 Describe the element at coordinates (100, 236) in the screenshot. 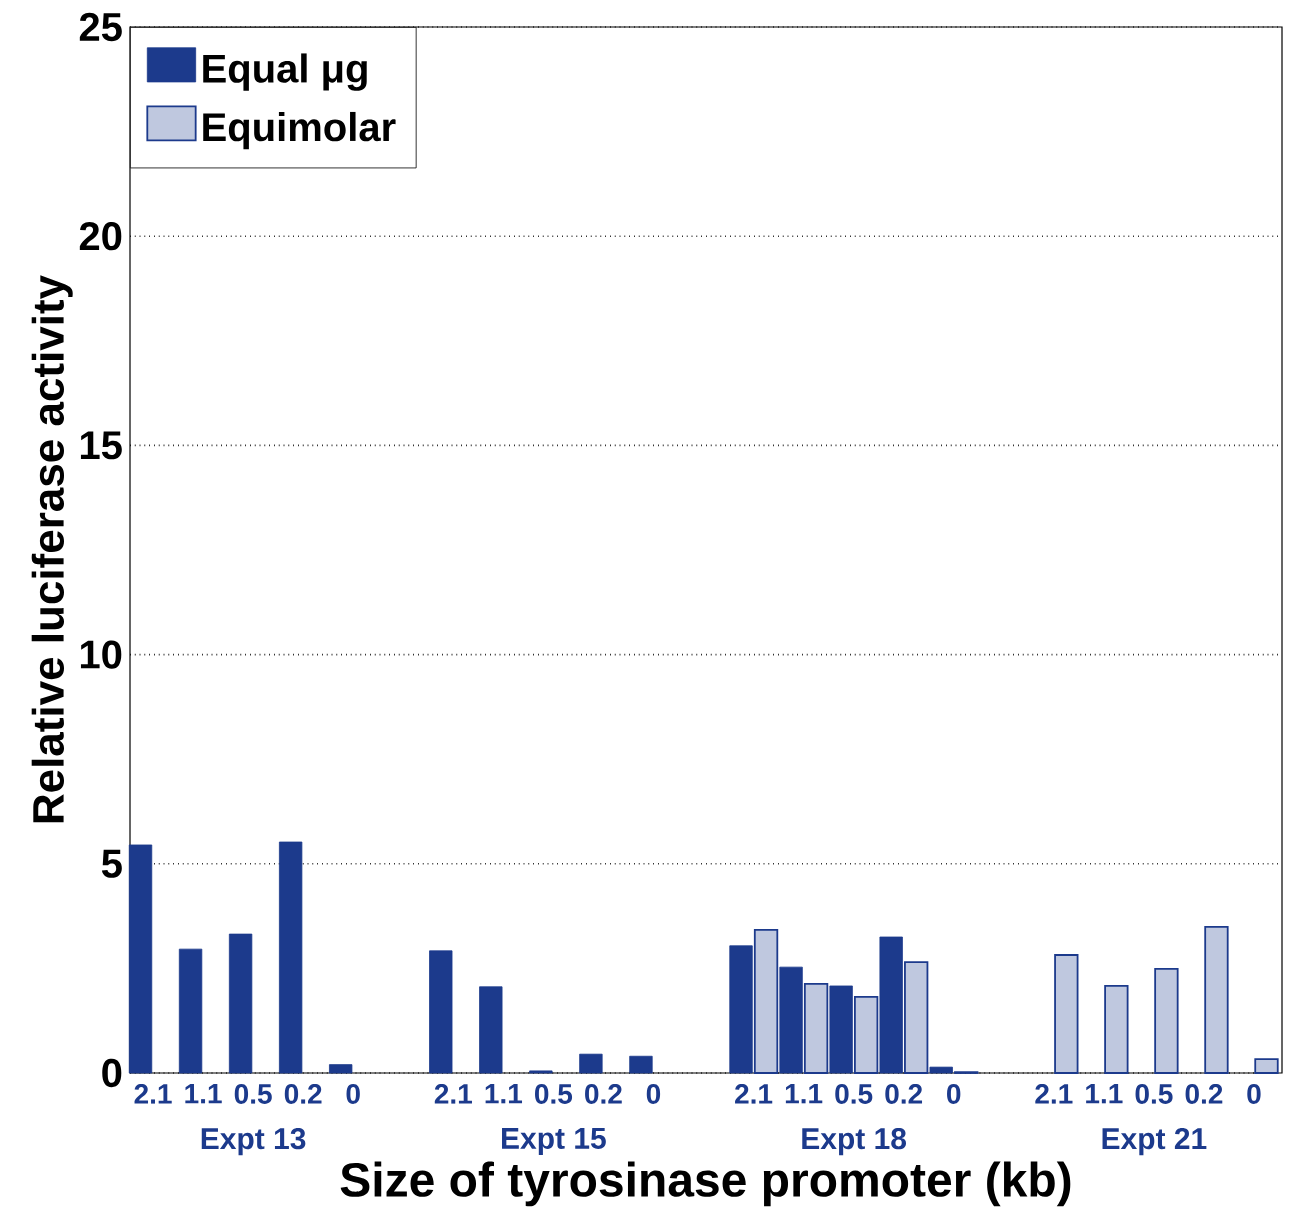

I see `y-tick-label: 20` at that location.